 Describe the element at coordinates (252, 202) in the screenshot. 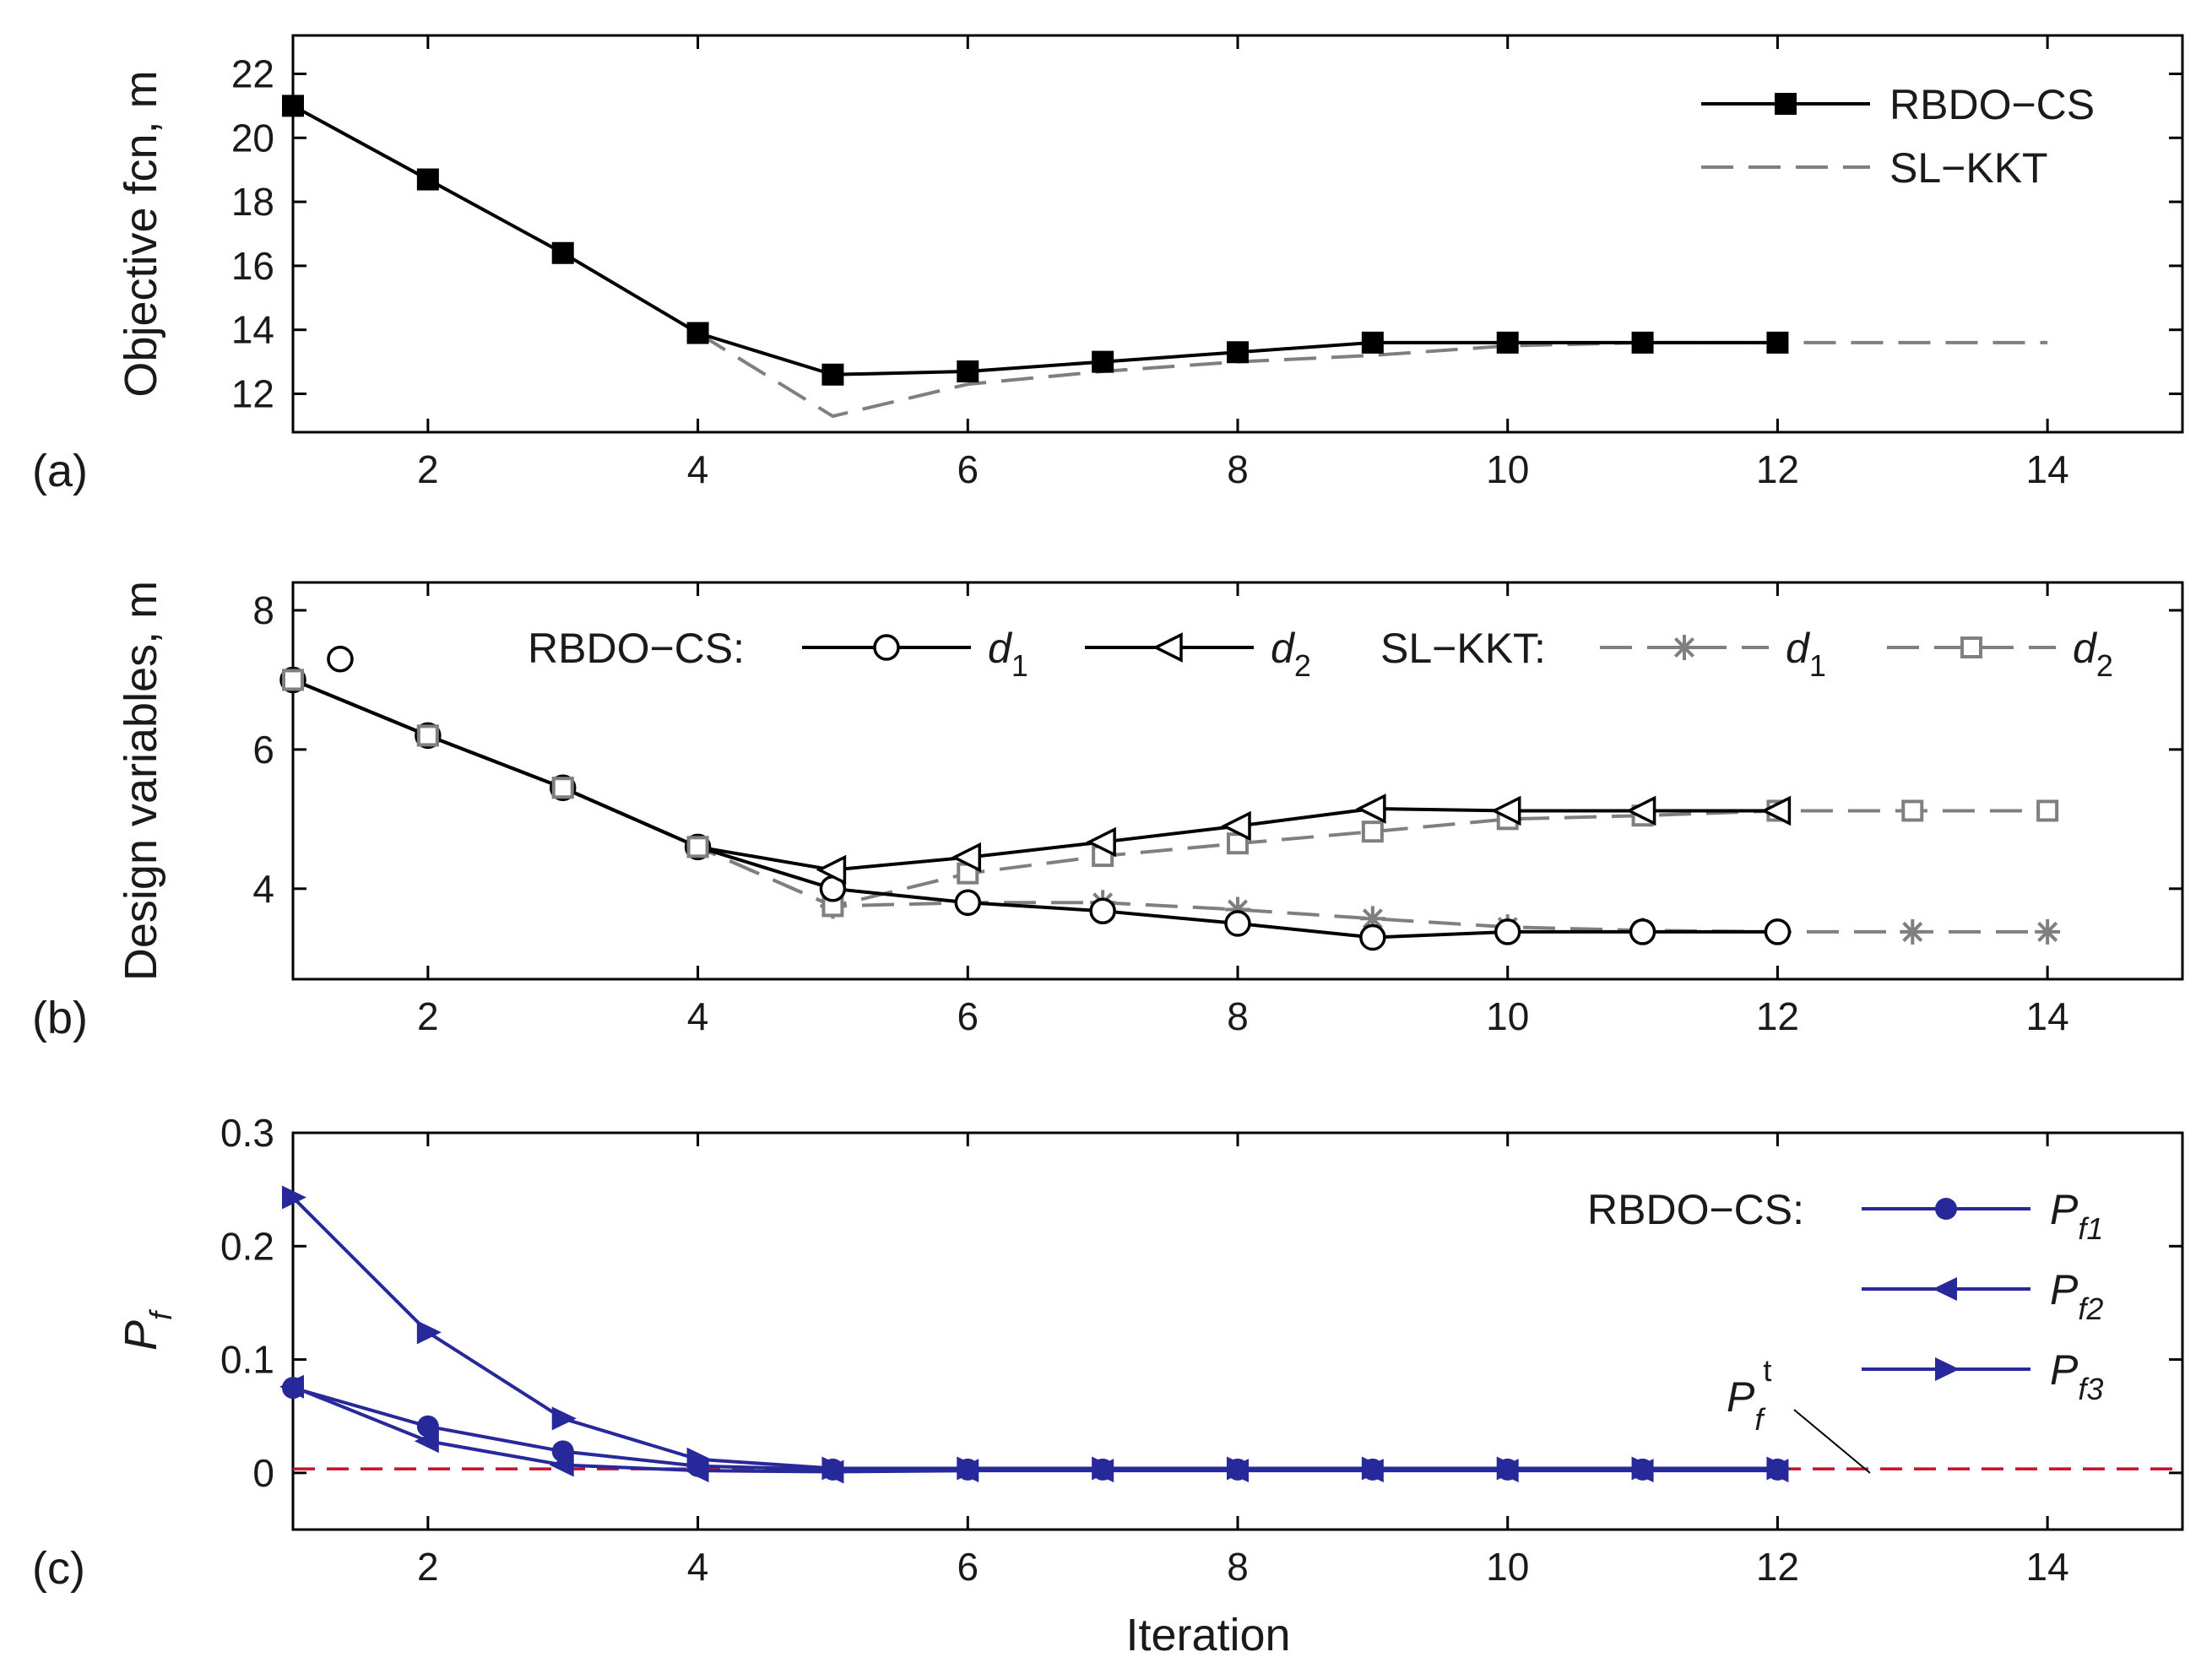

I see `y-tick-label: 18` at that location.